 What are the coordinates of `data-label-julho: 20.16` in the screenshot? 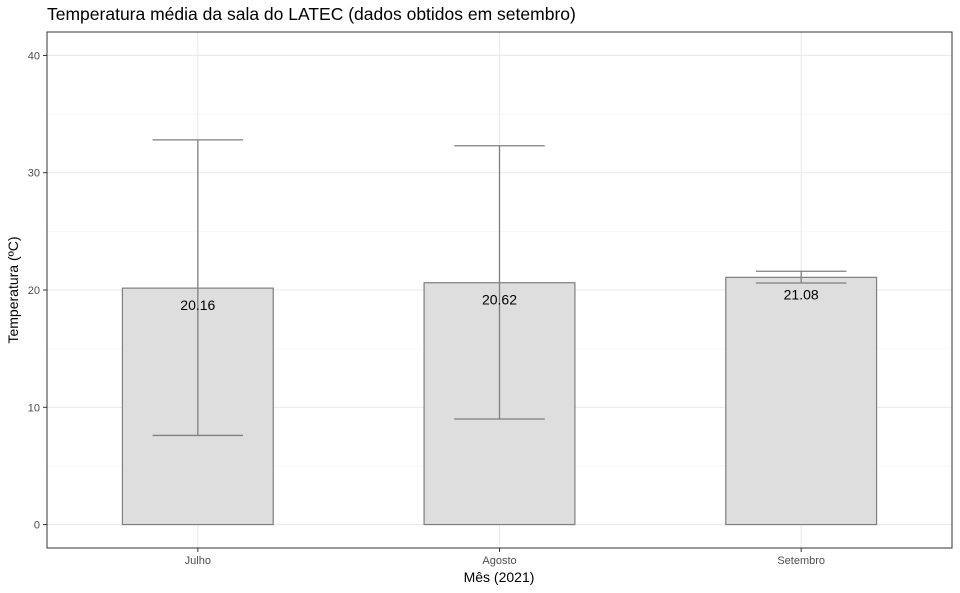 It's located at (197, 305).